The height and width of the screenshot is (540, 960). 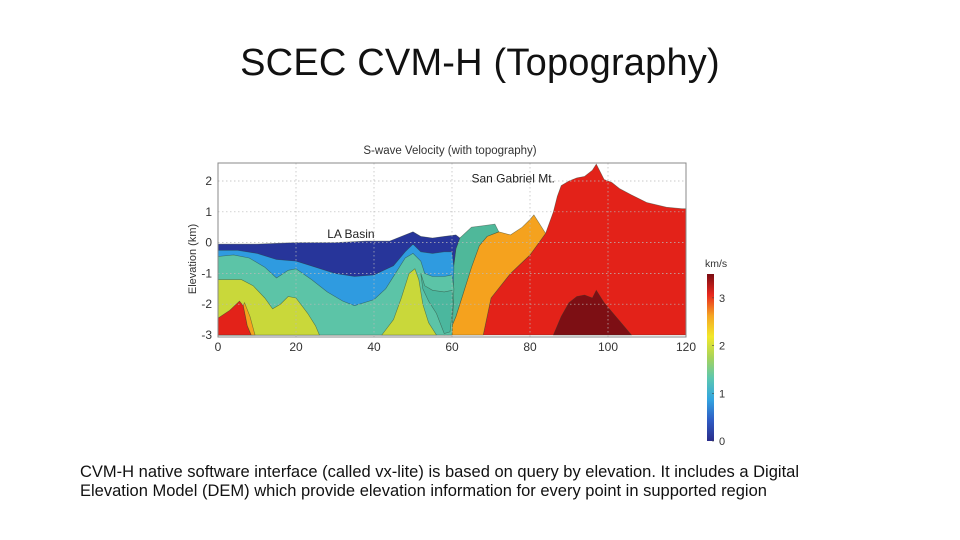 I want to click on x-tick-label: 40, so click(x=374, y=347).